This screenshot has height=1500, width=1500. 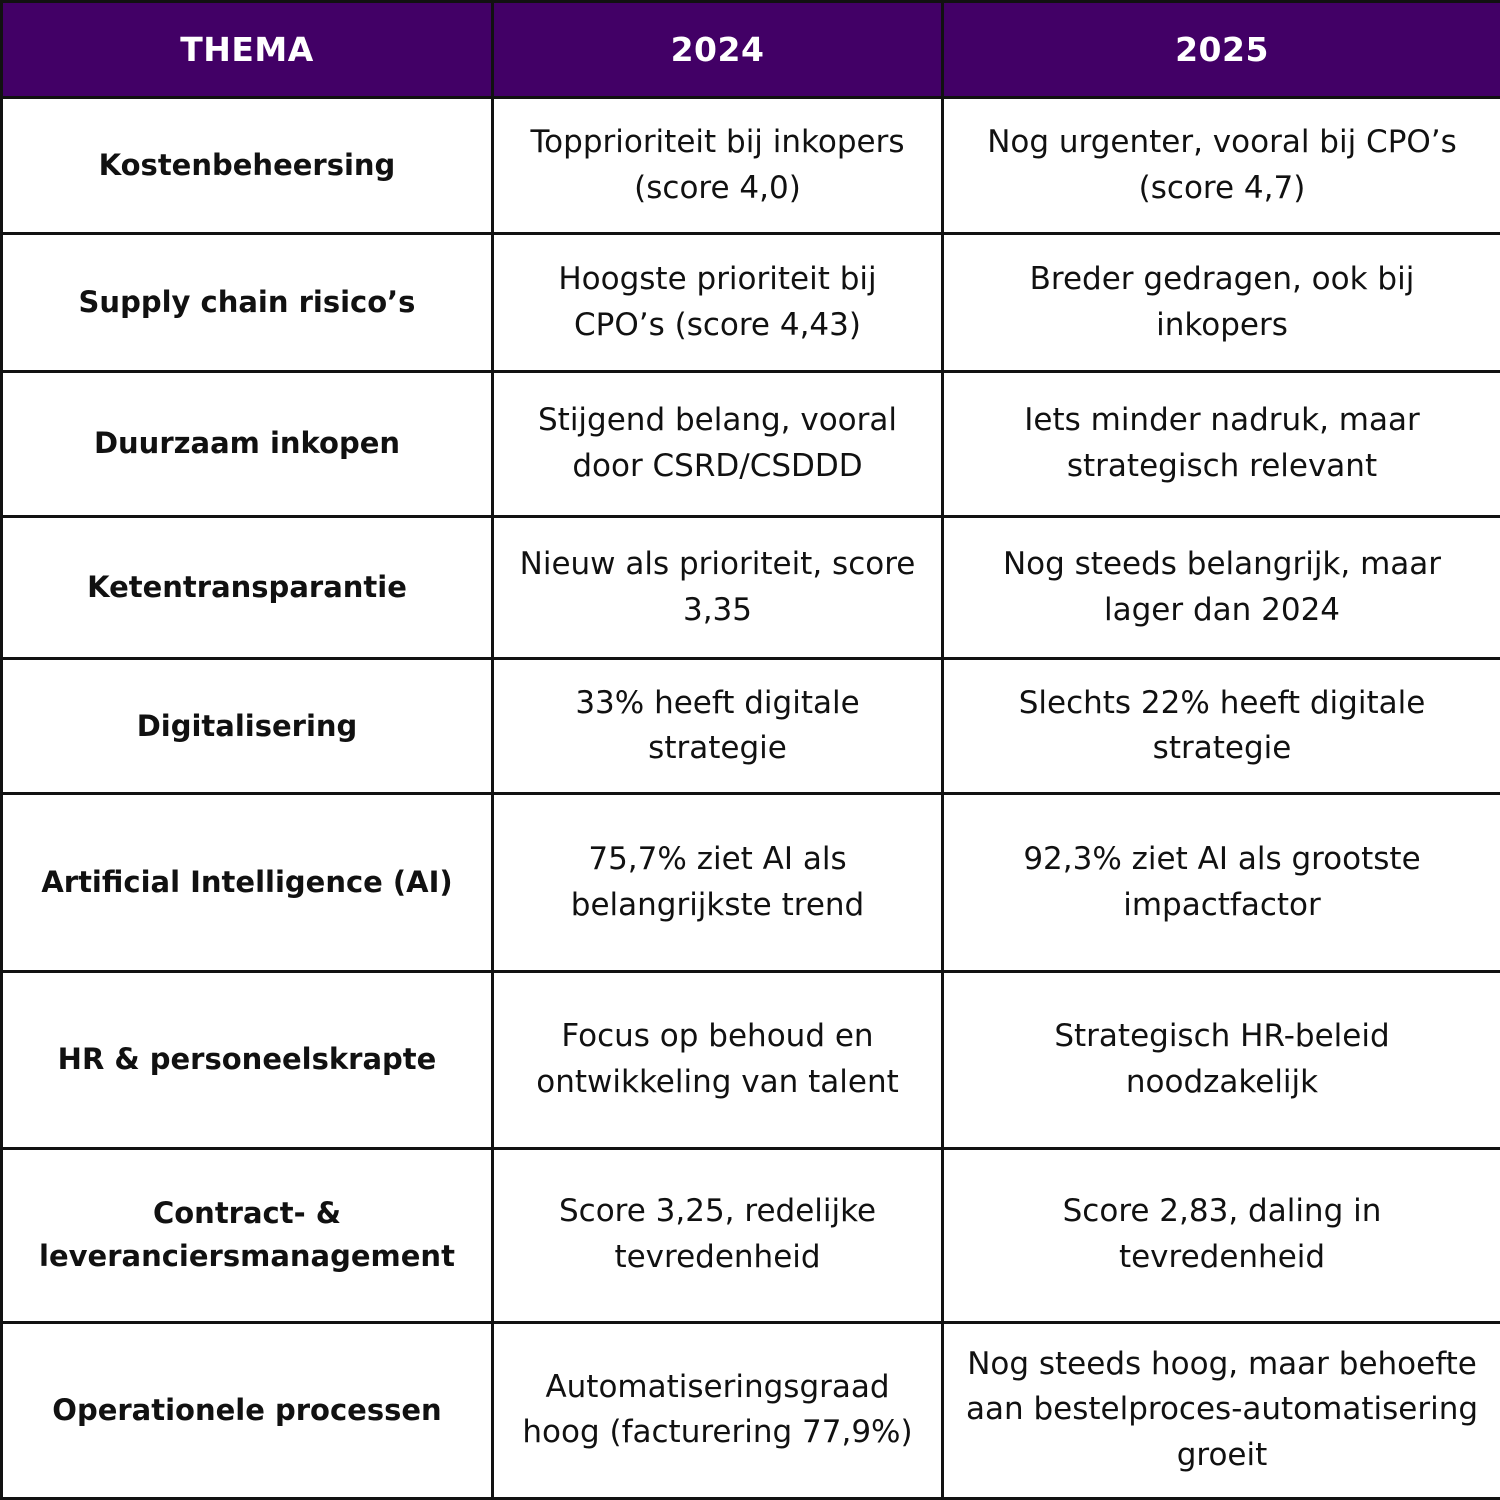 What do you see at coordinates (247, 165) in the screenshot?
I see `thema-cell: Kostenbeheersing` at bounding box center [247, 165].